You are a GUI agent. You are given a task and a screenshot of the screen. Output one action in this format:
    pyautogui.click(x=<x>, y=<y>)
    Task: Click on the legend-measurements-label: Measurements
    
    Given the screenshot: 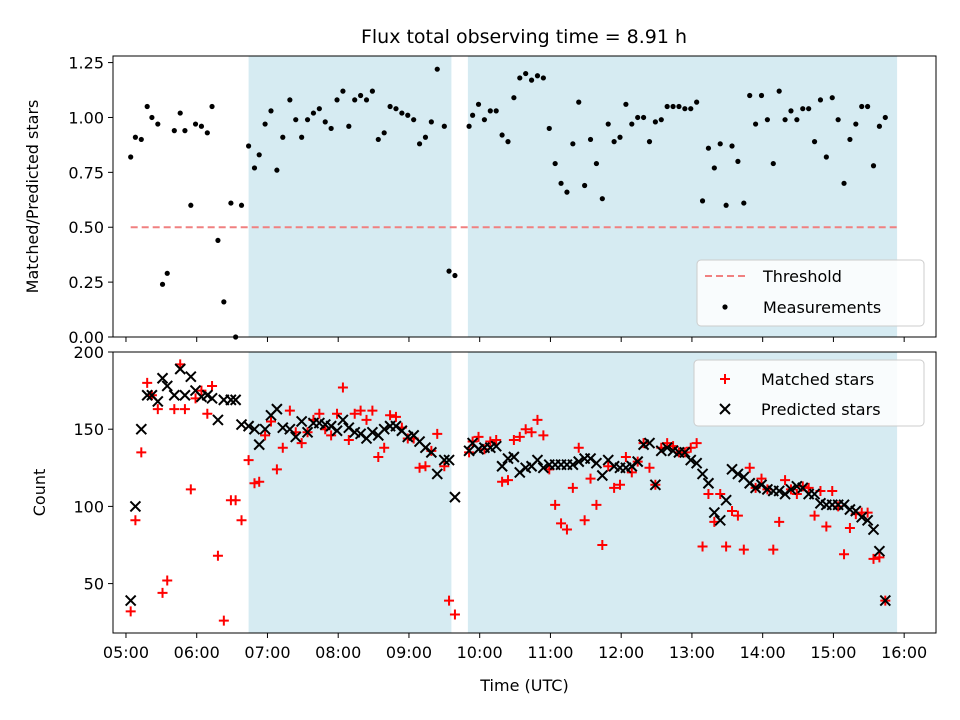 What is the action you would take?
    pyautogui.click(x=822, y=307)
    